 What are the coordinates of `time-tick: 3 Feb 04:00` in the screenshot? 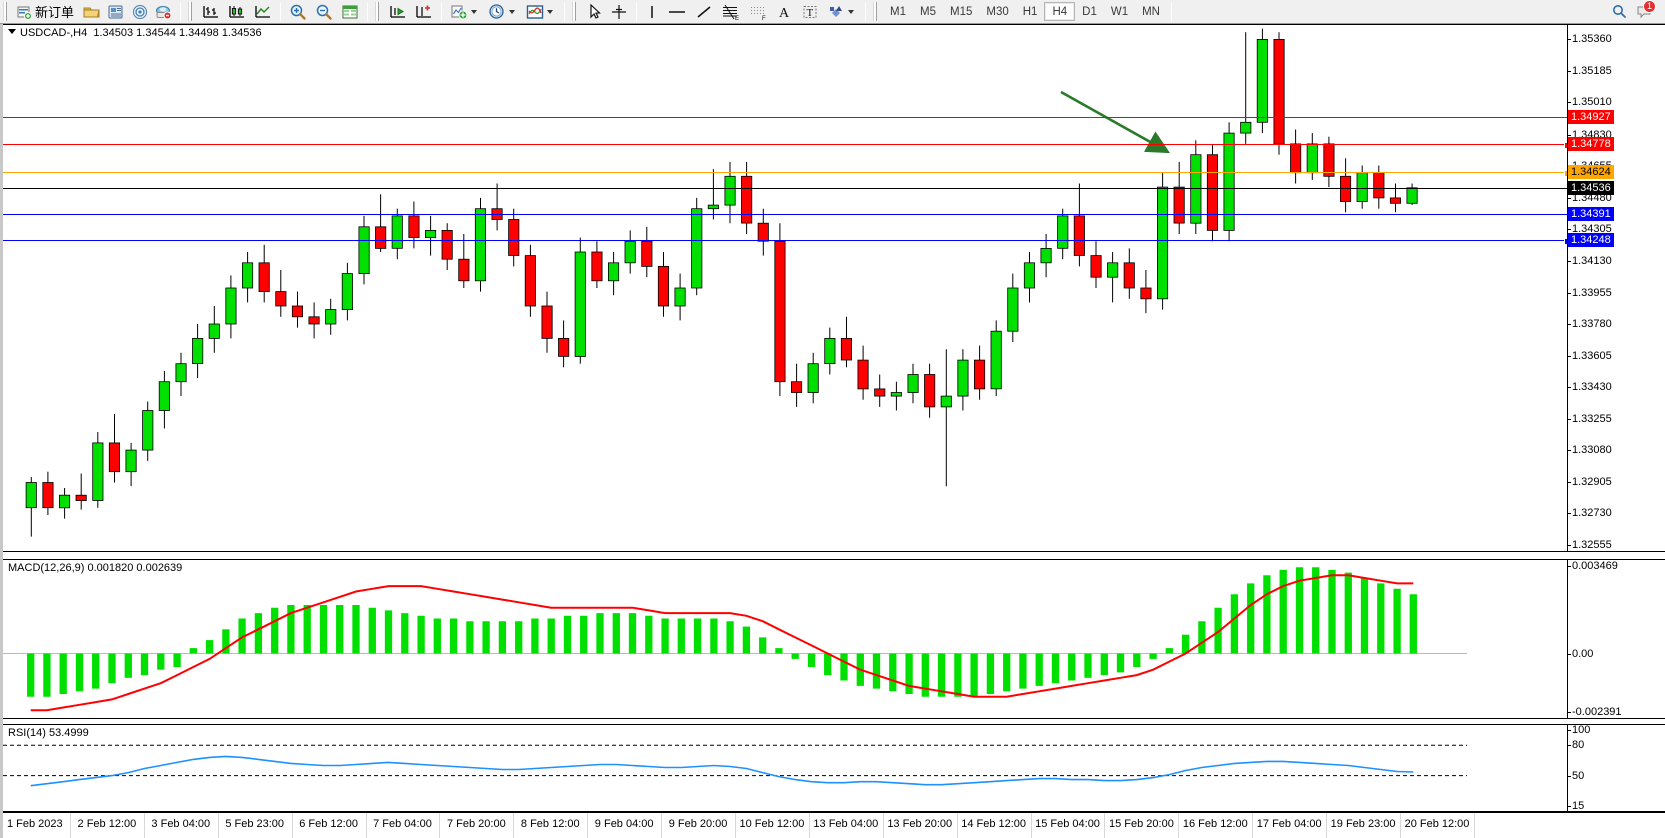 It's located at (181, 824).